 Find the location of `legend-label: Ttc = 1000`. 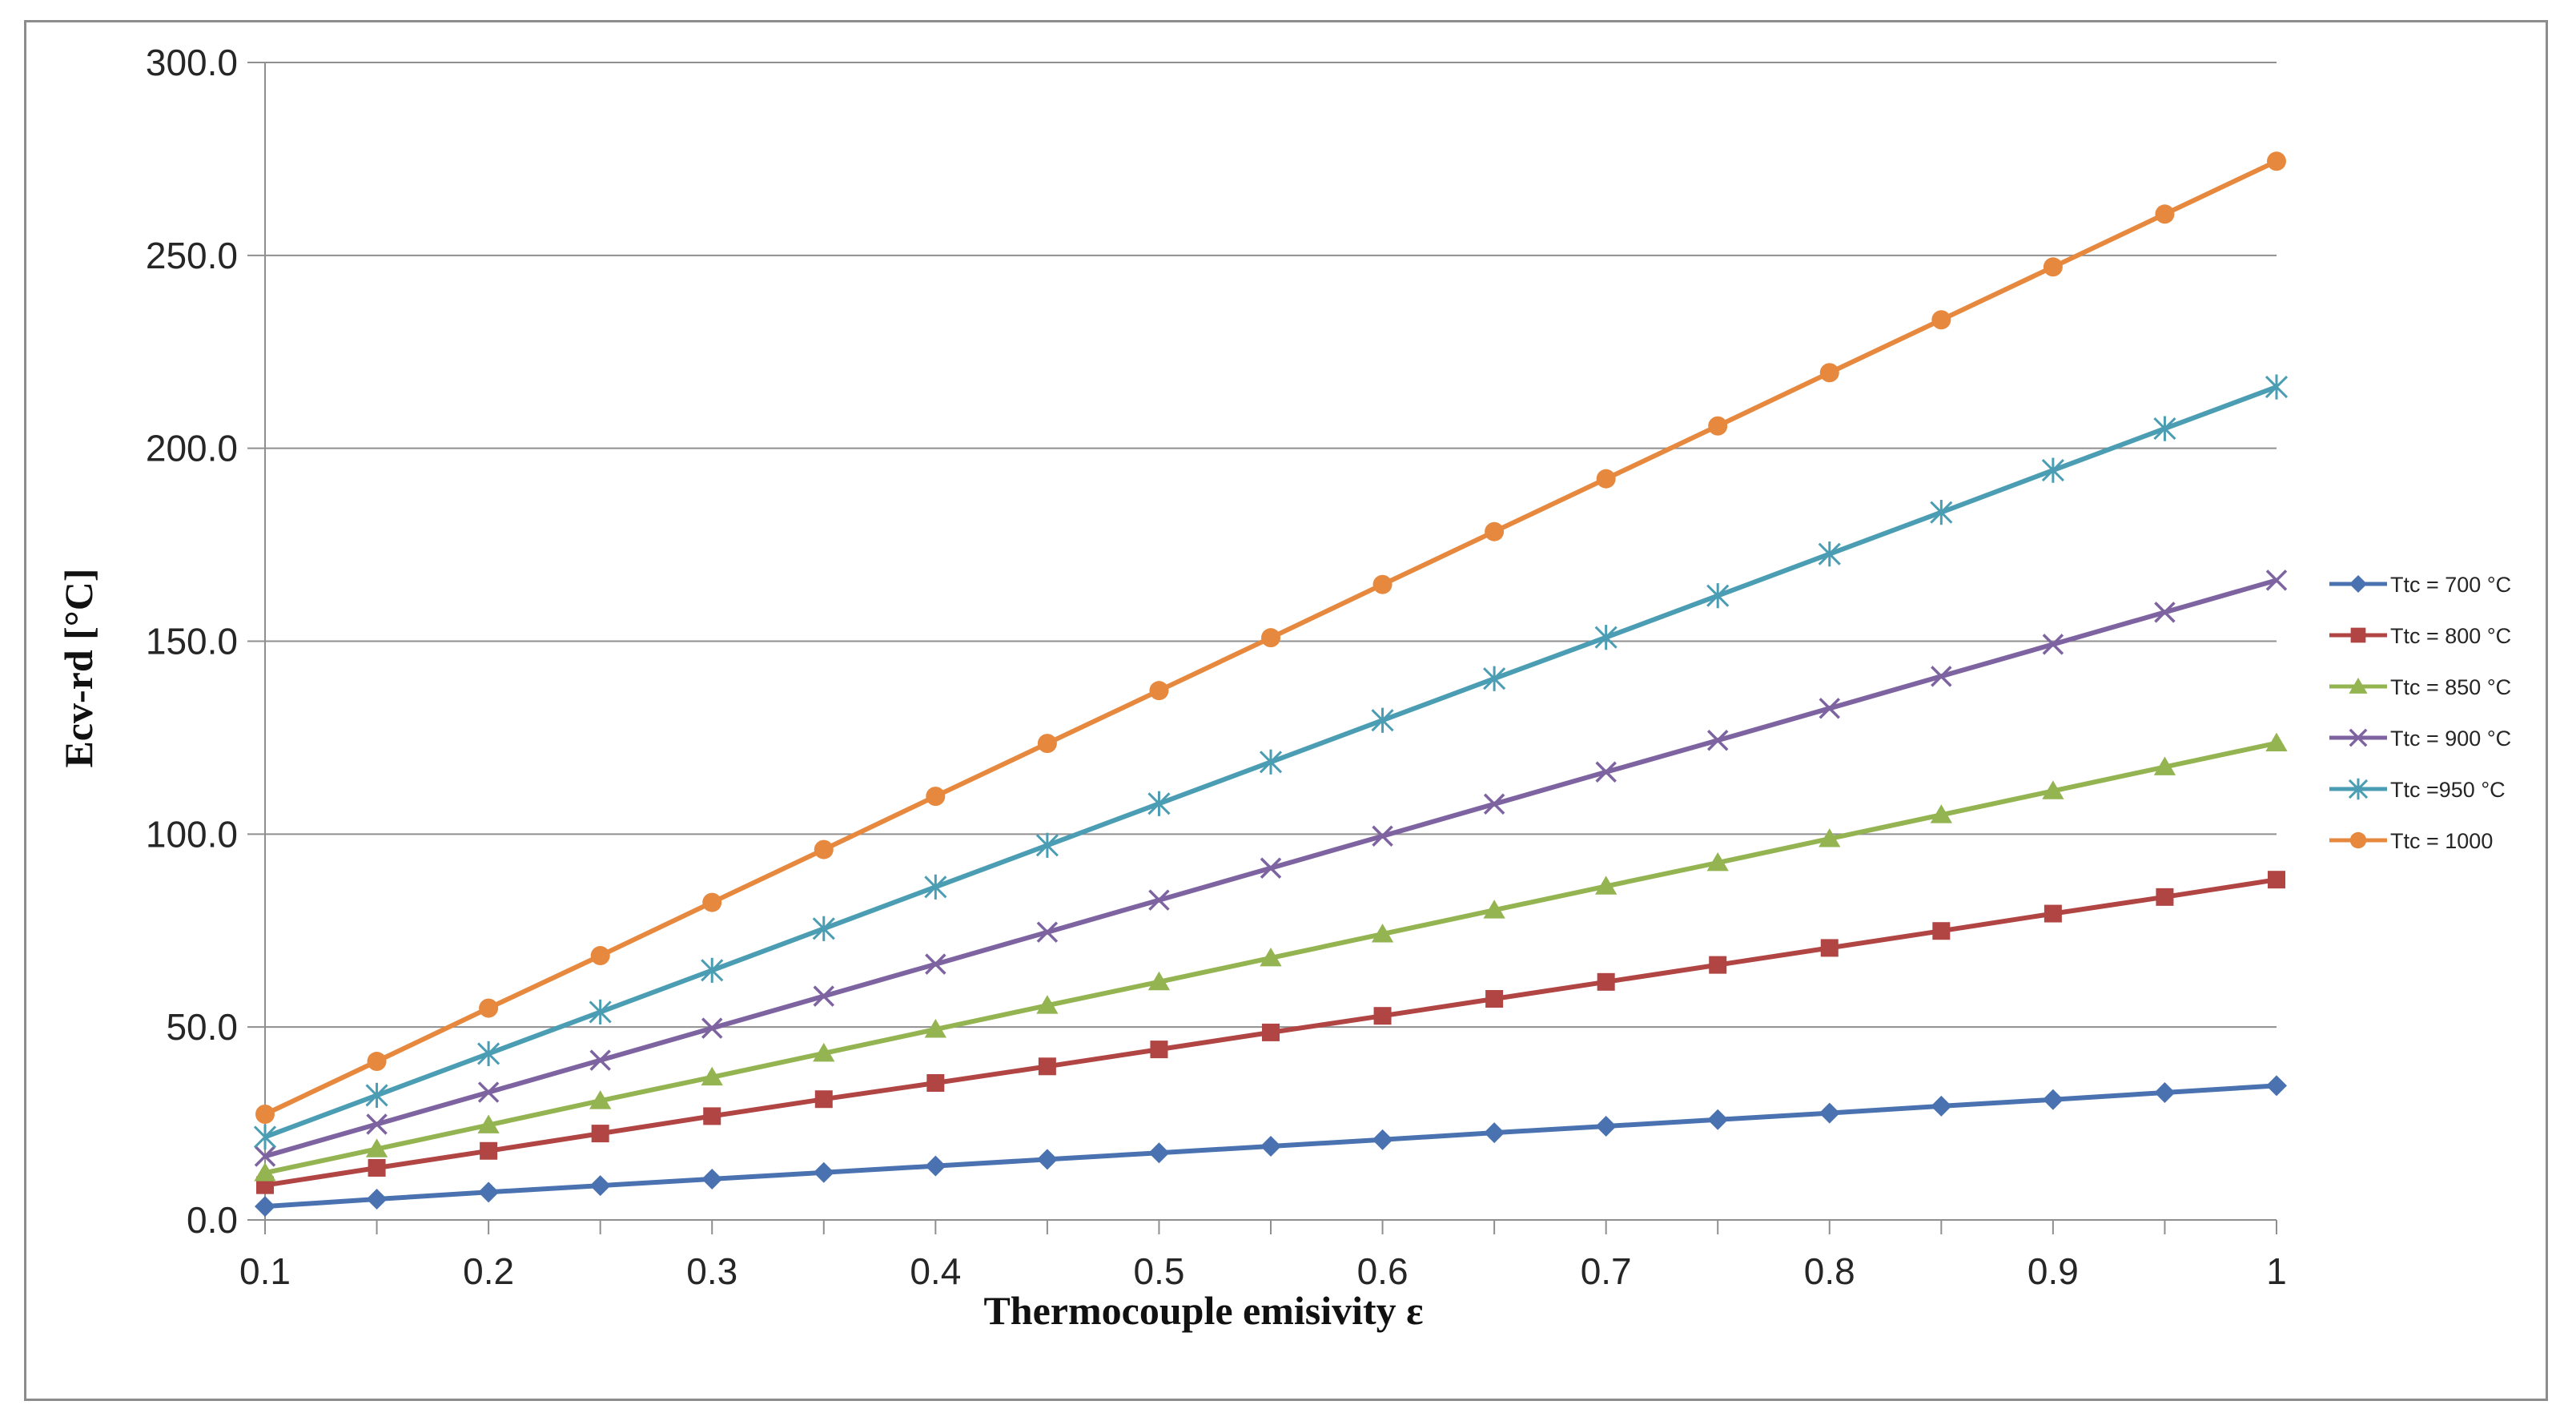

legend-label: Ttc = 1000 is located at coordinates (2441, 841).